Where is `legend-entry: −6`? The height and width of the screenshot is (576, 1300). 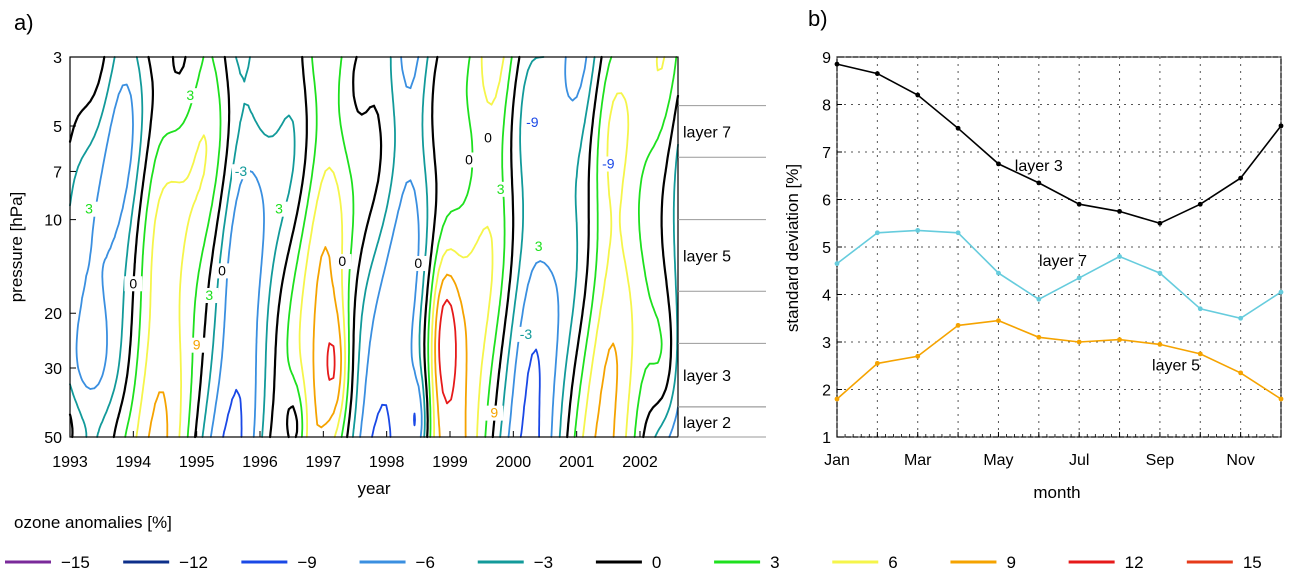 legend-entry: −6 is located at coordinates (397, 562).